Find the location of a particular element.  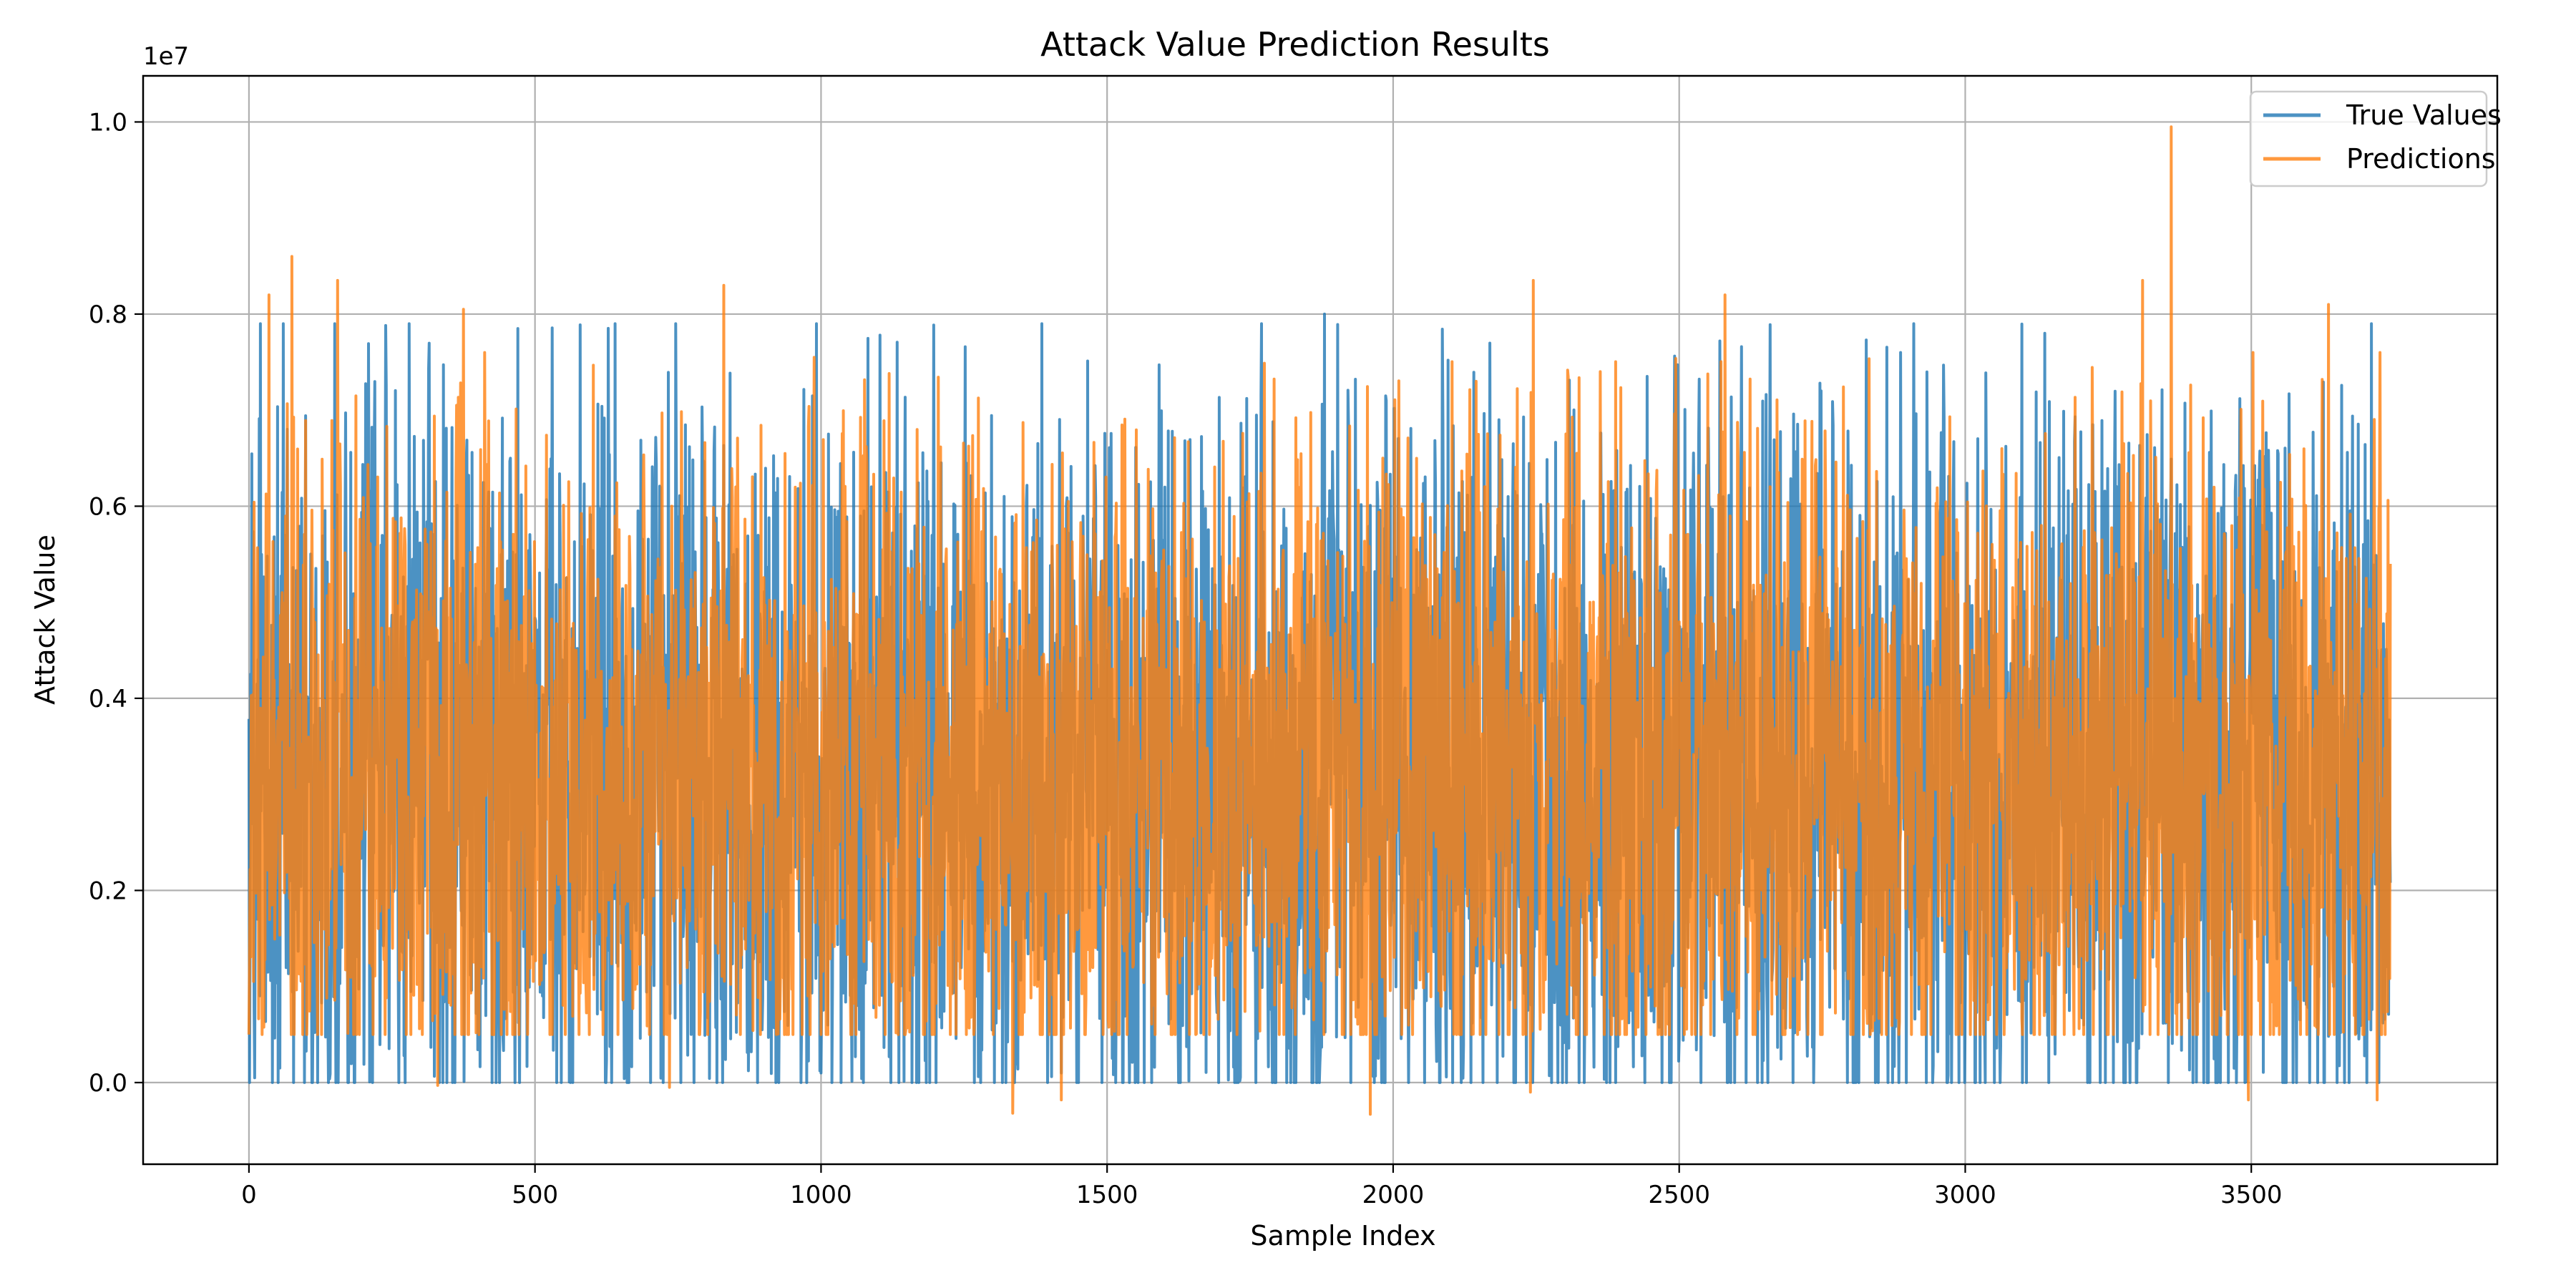

chart-title: Attack Value Prediction Results is located at coordinates (1295, 44).